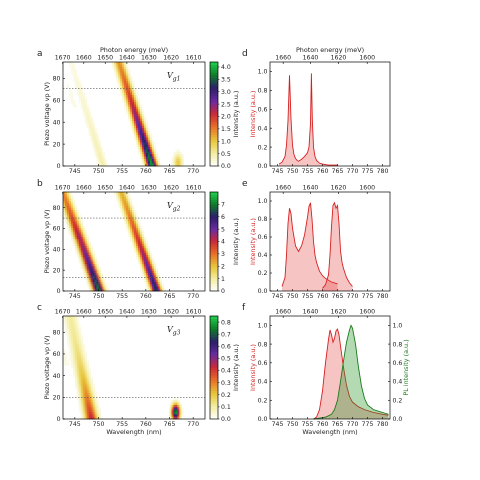 This screenshot has height=480, width=480. Describe the element at coordinates (75, 424) in the screenshot. I see `x-tick-label: 745` at that location.